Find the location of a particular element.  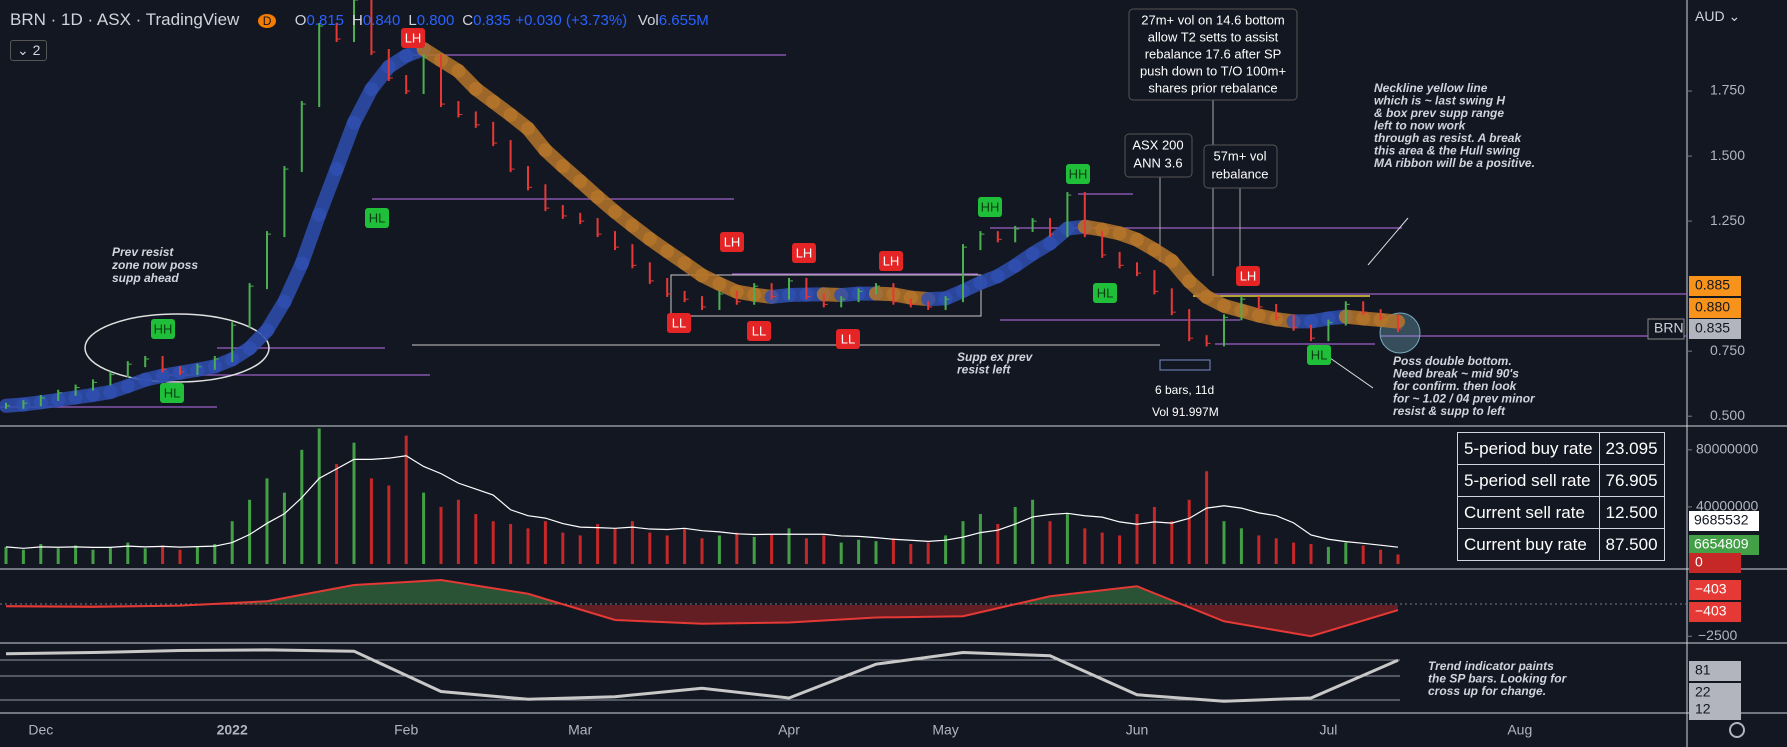

annotation: left to now work is located at coordinates (1420, 126).